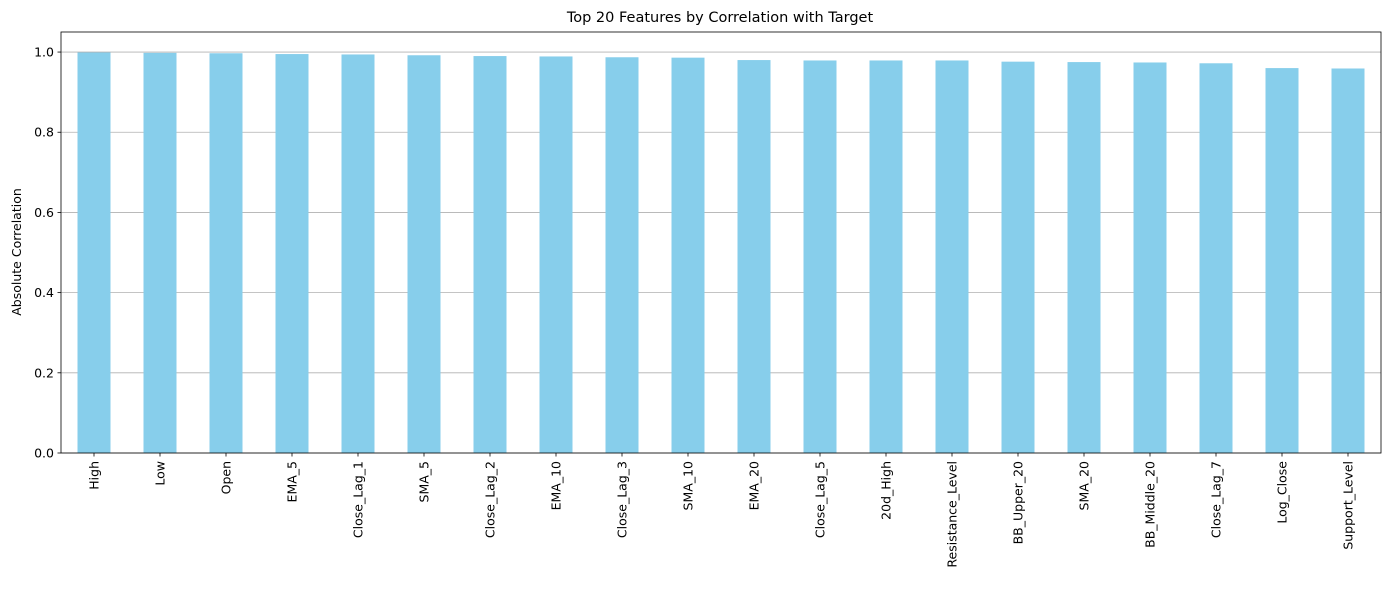 Image resolution: width=1390 pixels, height=590 pixels. What do you see at coordinates (1150, 504) in the screenshot?
I see `x-tick-label: BB_Middle_20` at bounding box center [1150, 504].